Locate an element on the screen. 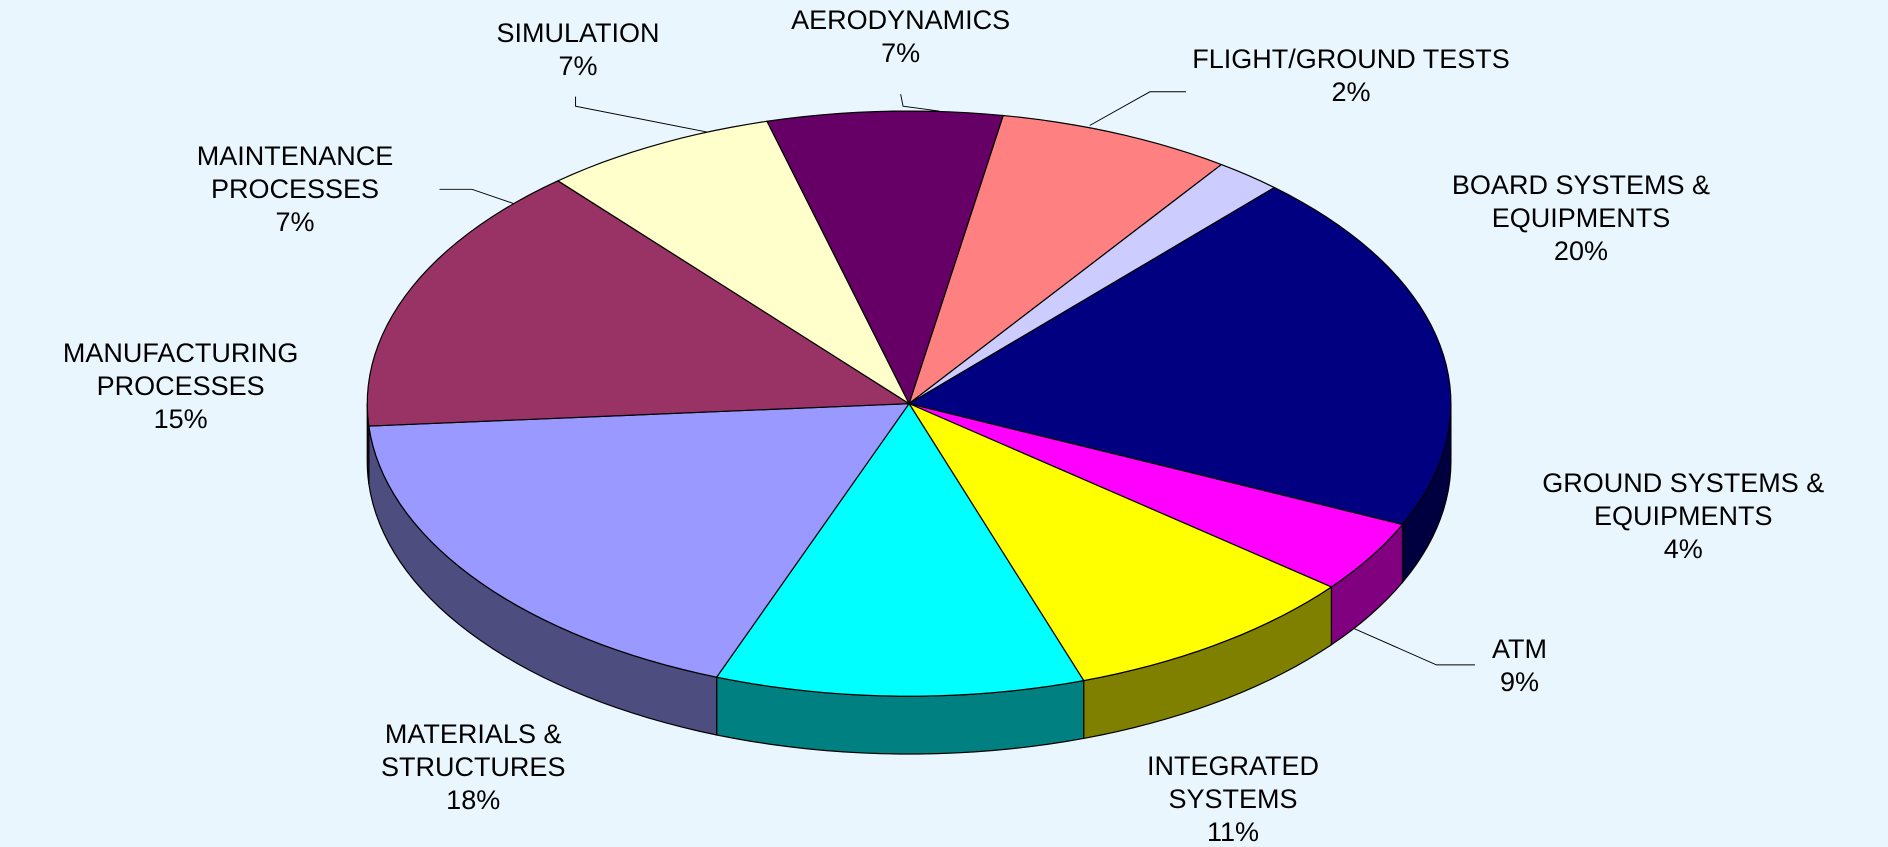 The image size is (1888, 847). value-label: 11% is located at coordinates (1232, 832).